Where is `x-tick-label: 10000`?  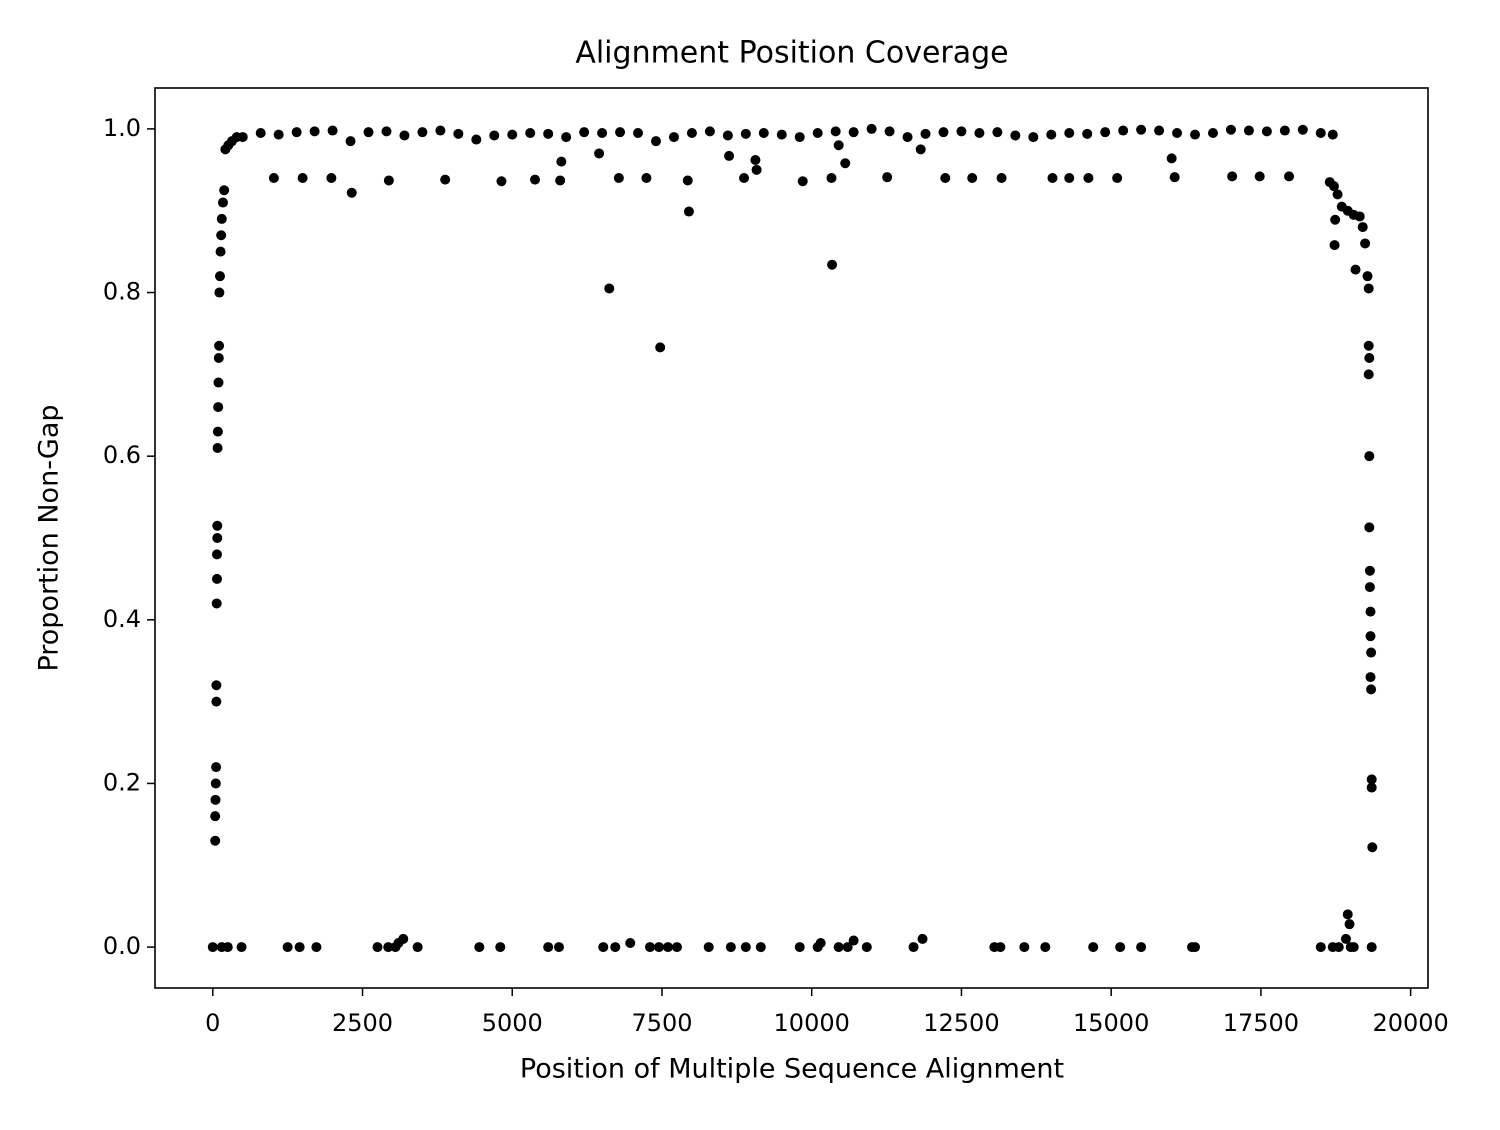 x-tick-label: 10000 is located at coordinates (812, 1023).